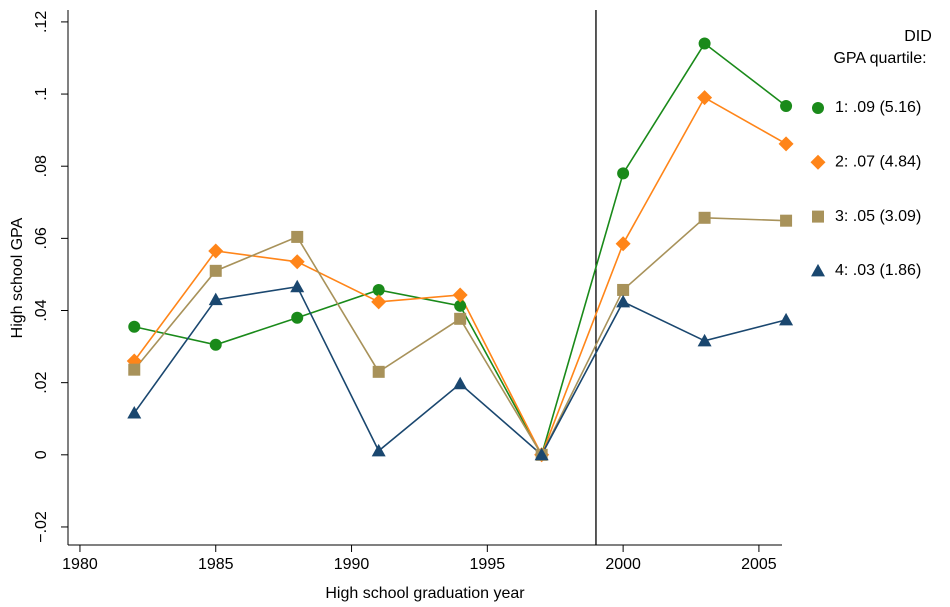  I want to click on x-tick-label: 1990, so click(352, 564).